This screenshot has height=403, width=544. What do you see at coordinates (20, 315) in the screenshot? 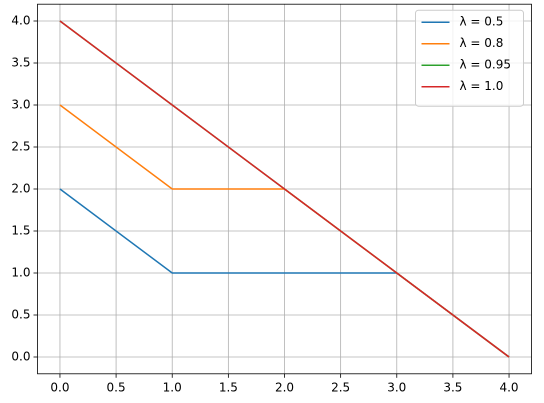
I see `y-tick-label: 0.5` at bounding box center [20, 315].